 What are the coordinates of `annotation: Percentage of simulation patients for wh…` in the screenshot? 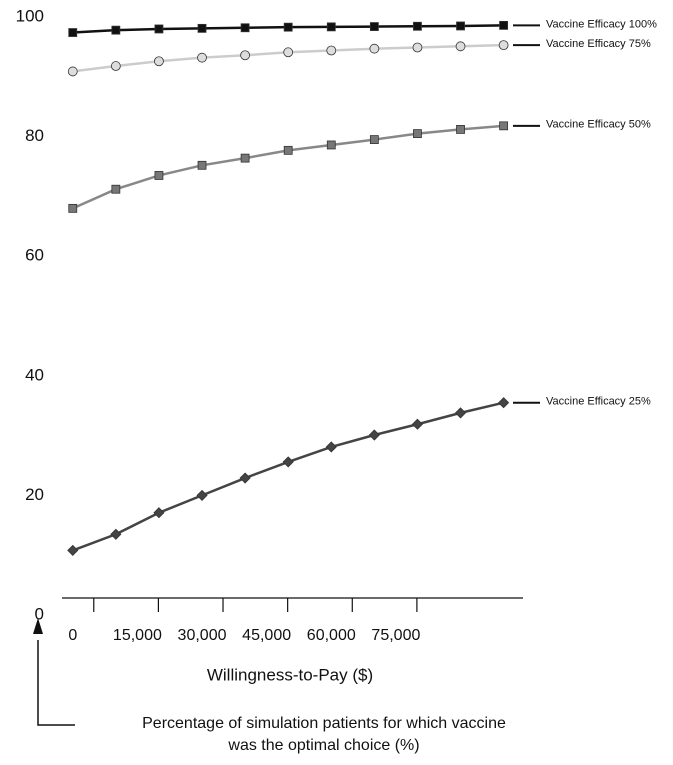 It's located at (324, 723).